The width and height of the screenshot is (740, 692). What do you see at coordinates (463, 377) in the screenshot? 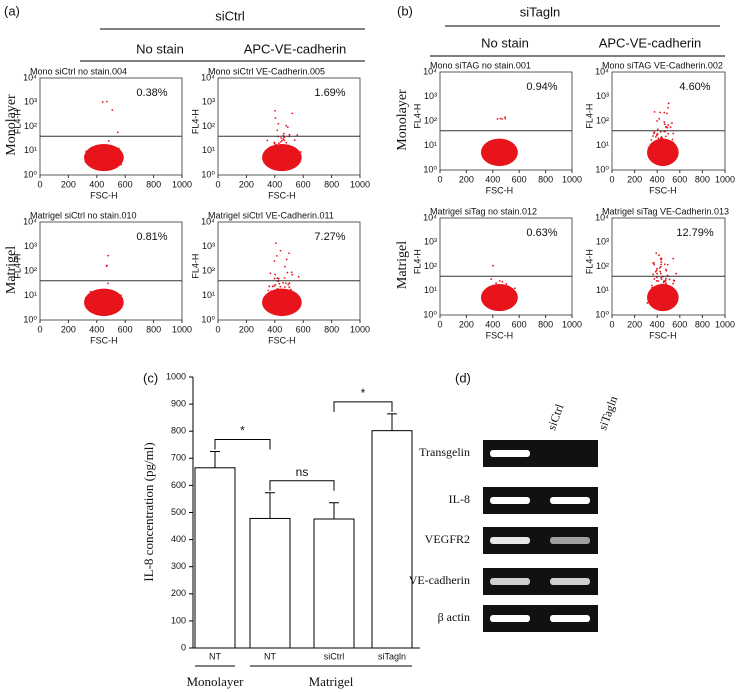
I see `panel-label: (d)` at bounding box center [463, 377].